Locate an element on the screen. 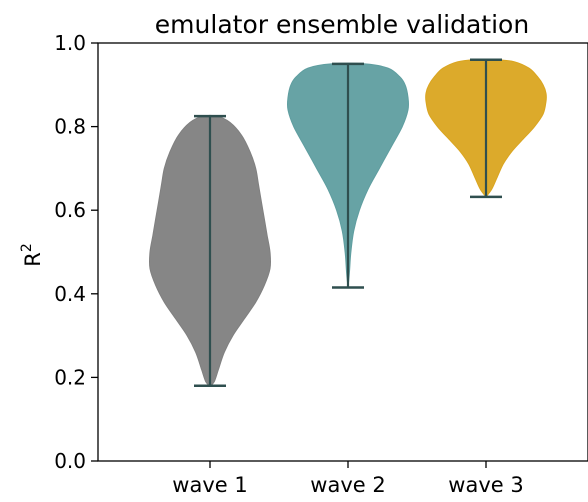  y-tick-label: 0.2 is located at coordinates (70, 377).